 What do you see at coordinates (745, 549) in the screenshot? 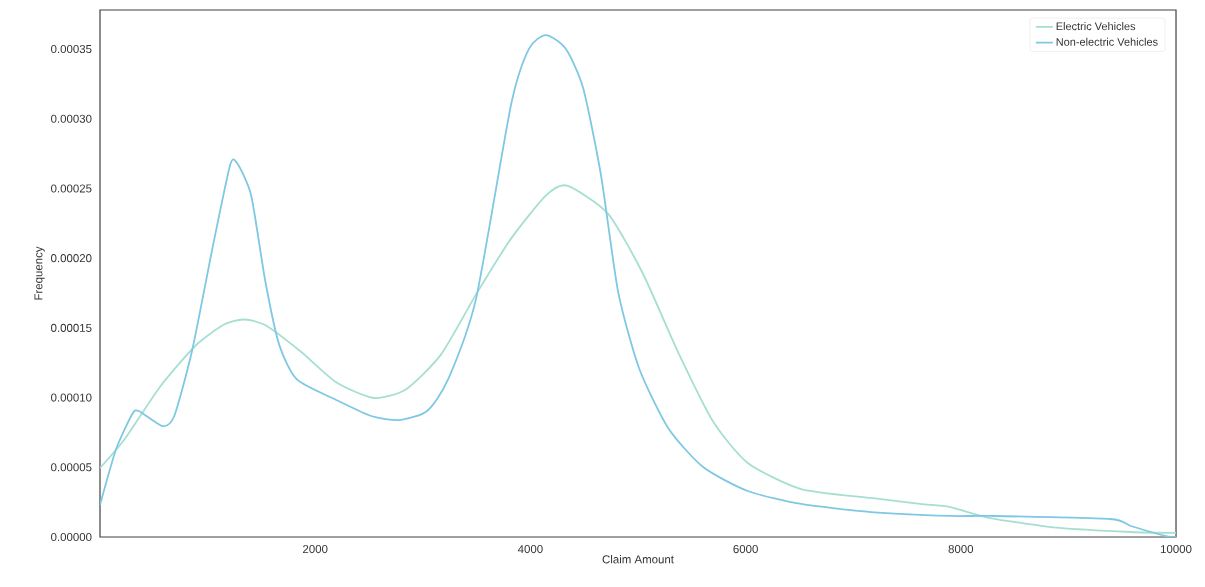
I see `x-tick-label: 6000` at bounding box center [745, 549].